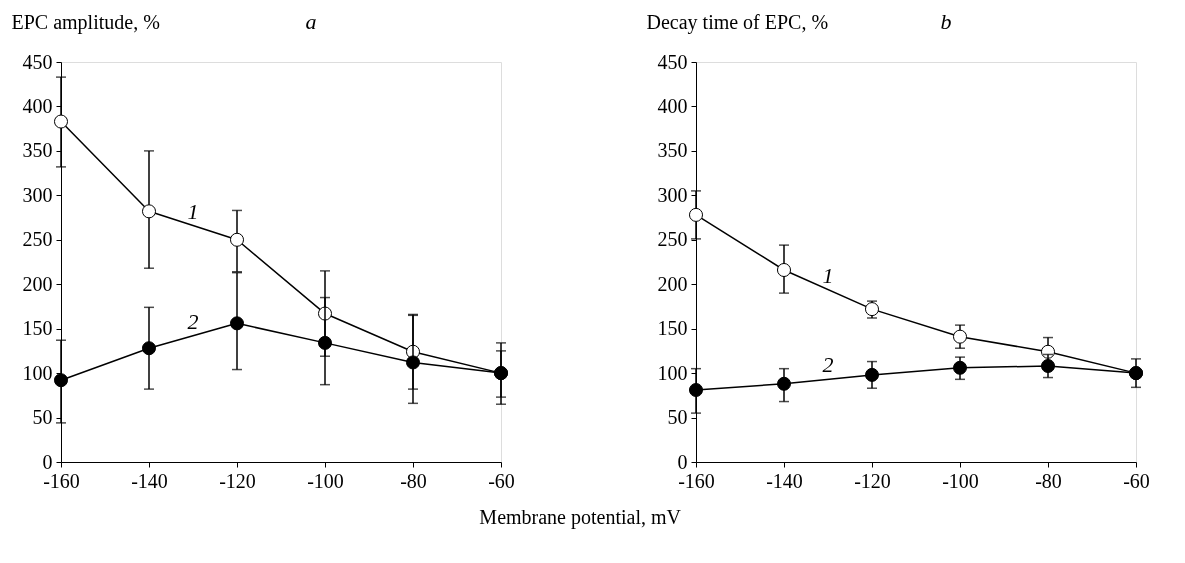 The height and width of the screenshot is (563, 1185). Describe the element at coordinates (580, 517) in the screenshot. I see `x-axis-title: Membrane potential, mV` at that location.